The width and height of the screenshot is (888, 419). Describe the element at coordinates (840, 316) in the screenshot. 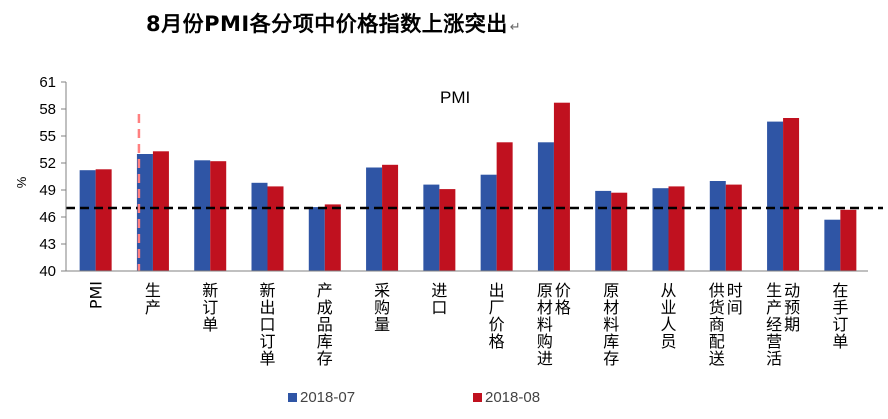

I see `category-label-13: 在手订单` at that location.